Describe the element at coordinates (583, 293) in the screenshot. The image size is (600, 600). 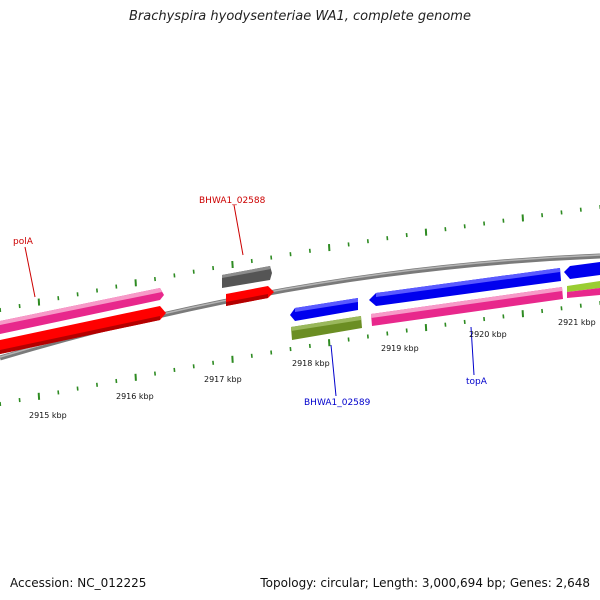
I see `gene-pink-right` at that location.